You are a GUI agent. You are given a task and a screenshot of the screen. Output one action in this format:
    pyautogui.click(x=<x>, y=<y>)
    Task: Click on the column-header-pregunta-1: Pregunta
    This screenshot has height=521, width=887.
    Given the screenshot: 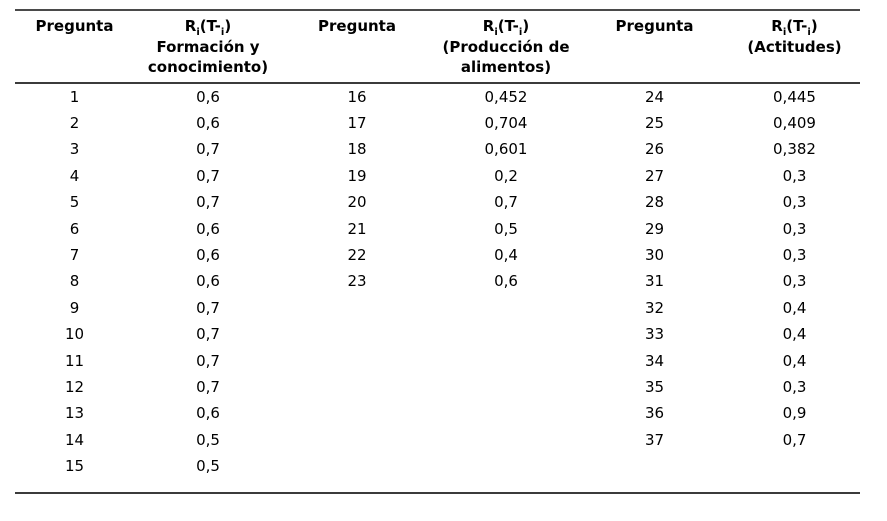 What is the action you would take?
    pyautogui.click(x=74, y=47)
    